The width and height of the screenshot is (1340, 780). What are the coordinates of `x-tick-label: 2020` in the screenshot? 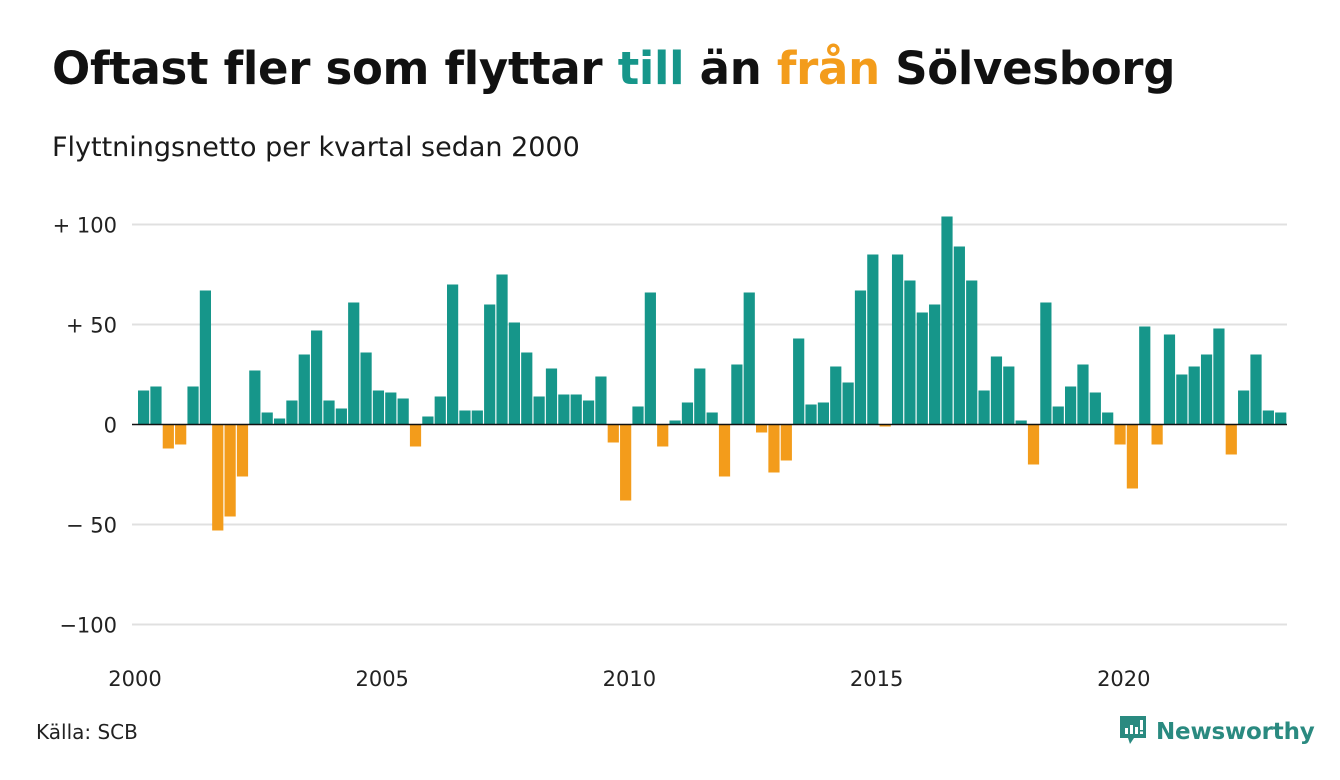 It's located at (1123, 679).